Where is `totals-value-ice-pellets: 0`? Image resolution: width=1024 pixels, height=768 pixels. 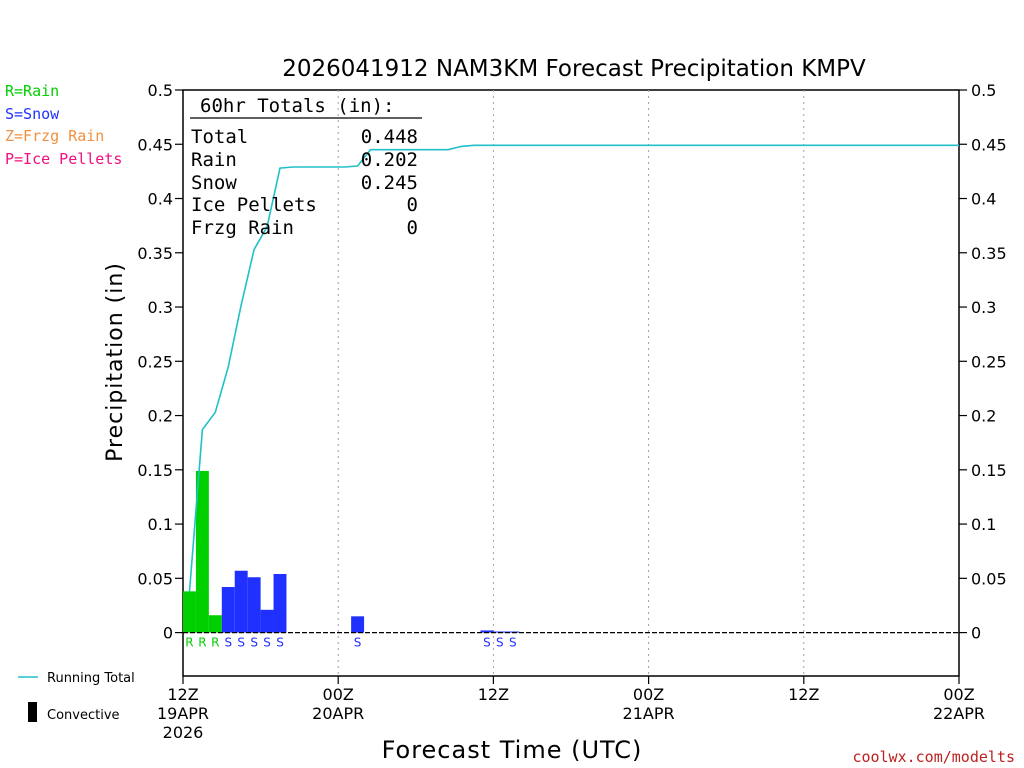 totals-value-ice-pellets: 0 is located at coordinates (412, 205).